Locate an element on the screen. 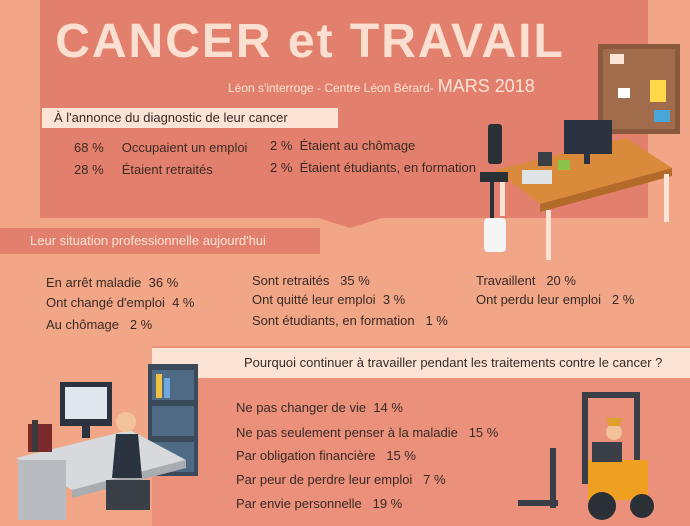  current-stat: Sont retraités 35 % is located at coordinates (311, 280).